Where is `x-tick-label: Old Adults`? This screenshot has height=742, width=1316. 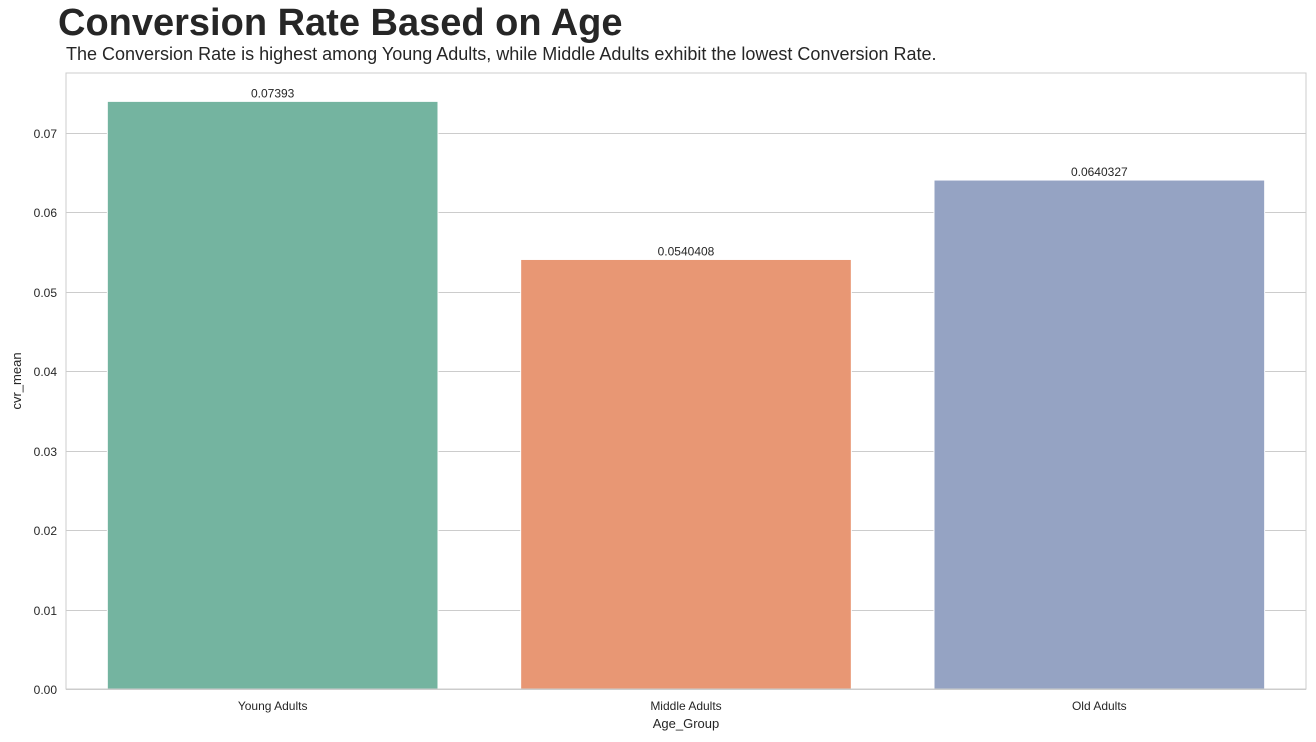 x-tick-label: Old Adults is located at coordinates (1099, 706).